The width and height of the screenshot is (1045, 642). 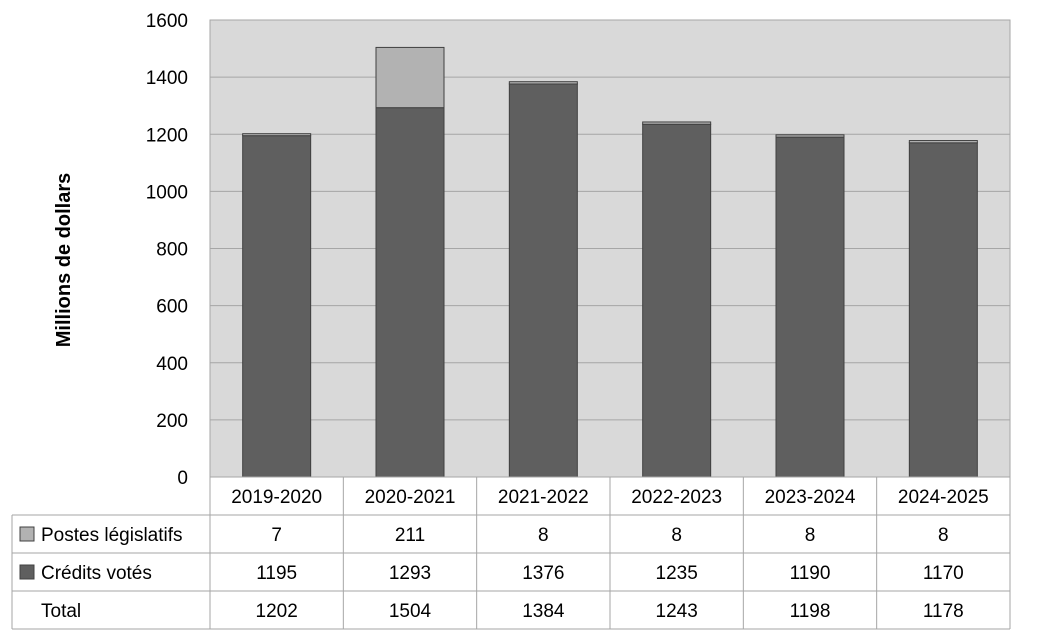 What do you see at coordinates (543, 497) in the screenshot?
I see `x-category-label: 2021-2022` at bounding box center [543, 497].